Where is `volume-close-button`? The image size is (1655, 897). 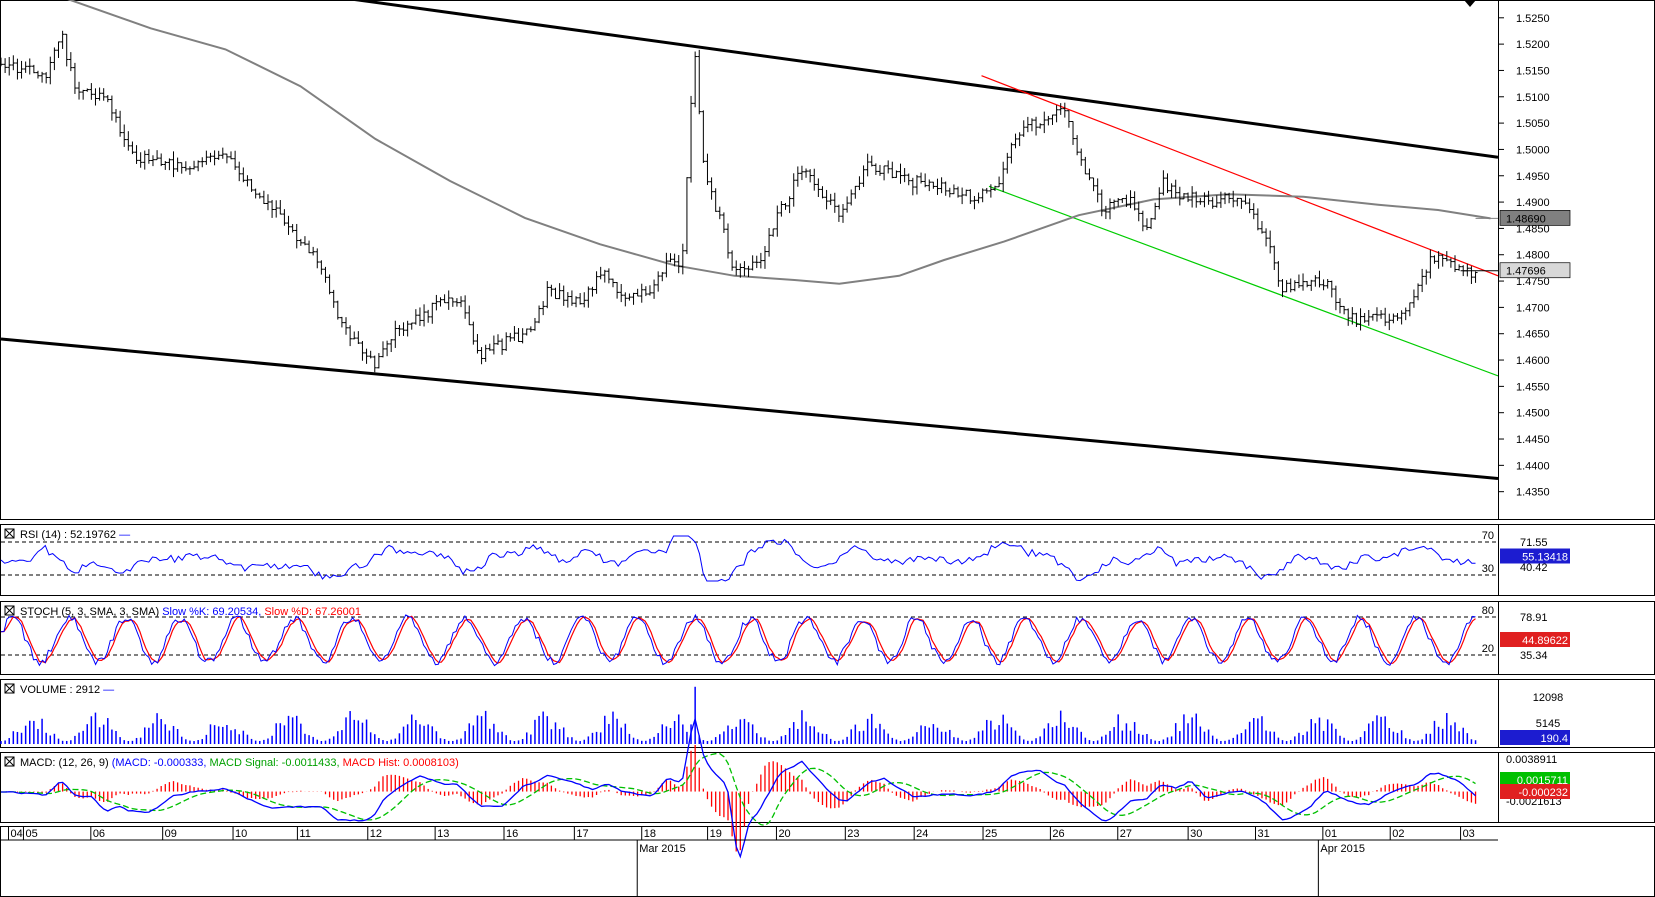 volume-close-button is located at coordinates (9, 688).